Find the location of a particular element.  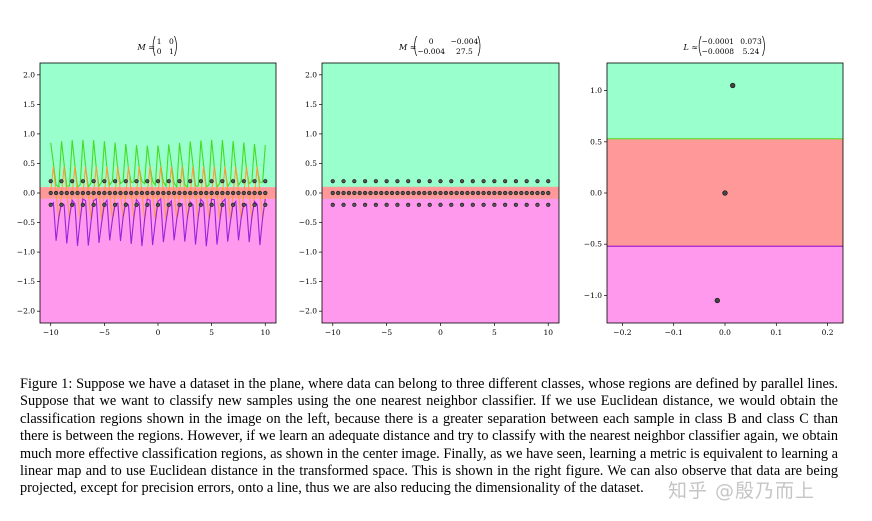

matrix-entry: −0.0008 is located at coordinates (718, 51).